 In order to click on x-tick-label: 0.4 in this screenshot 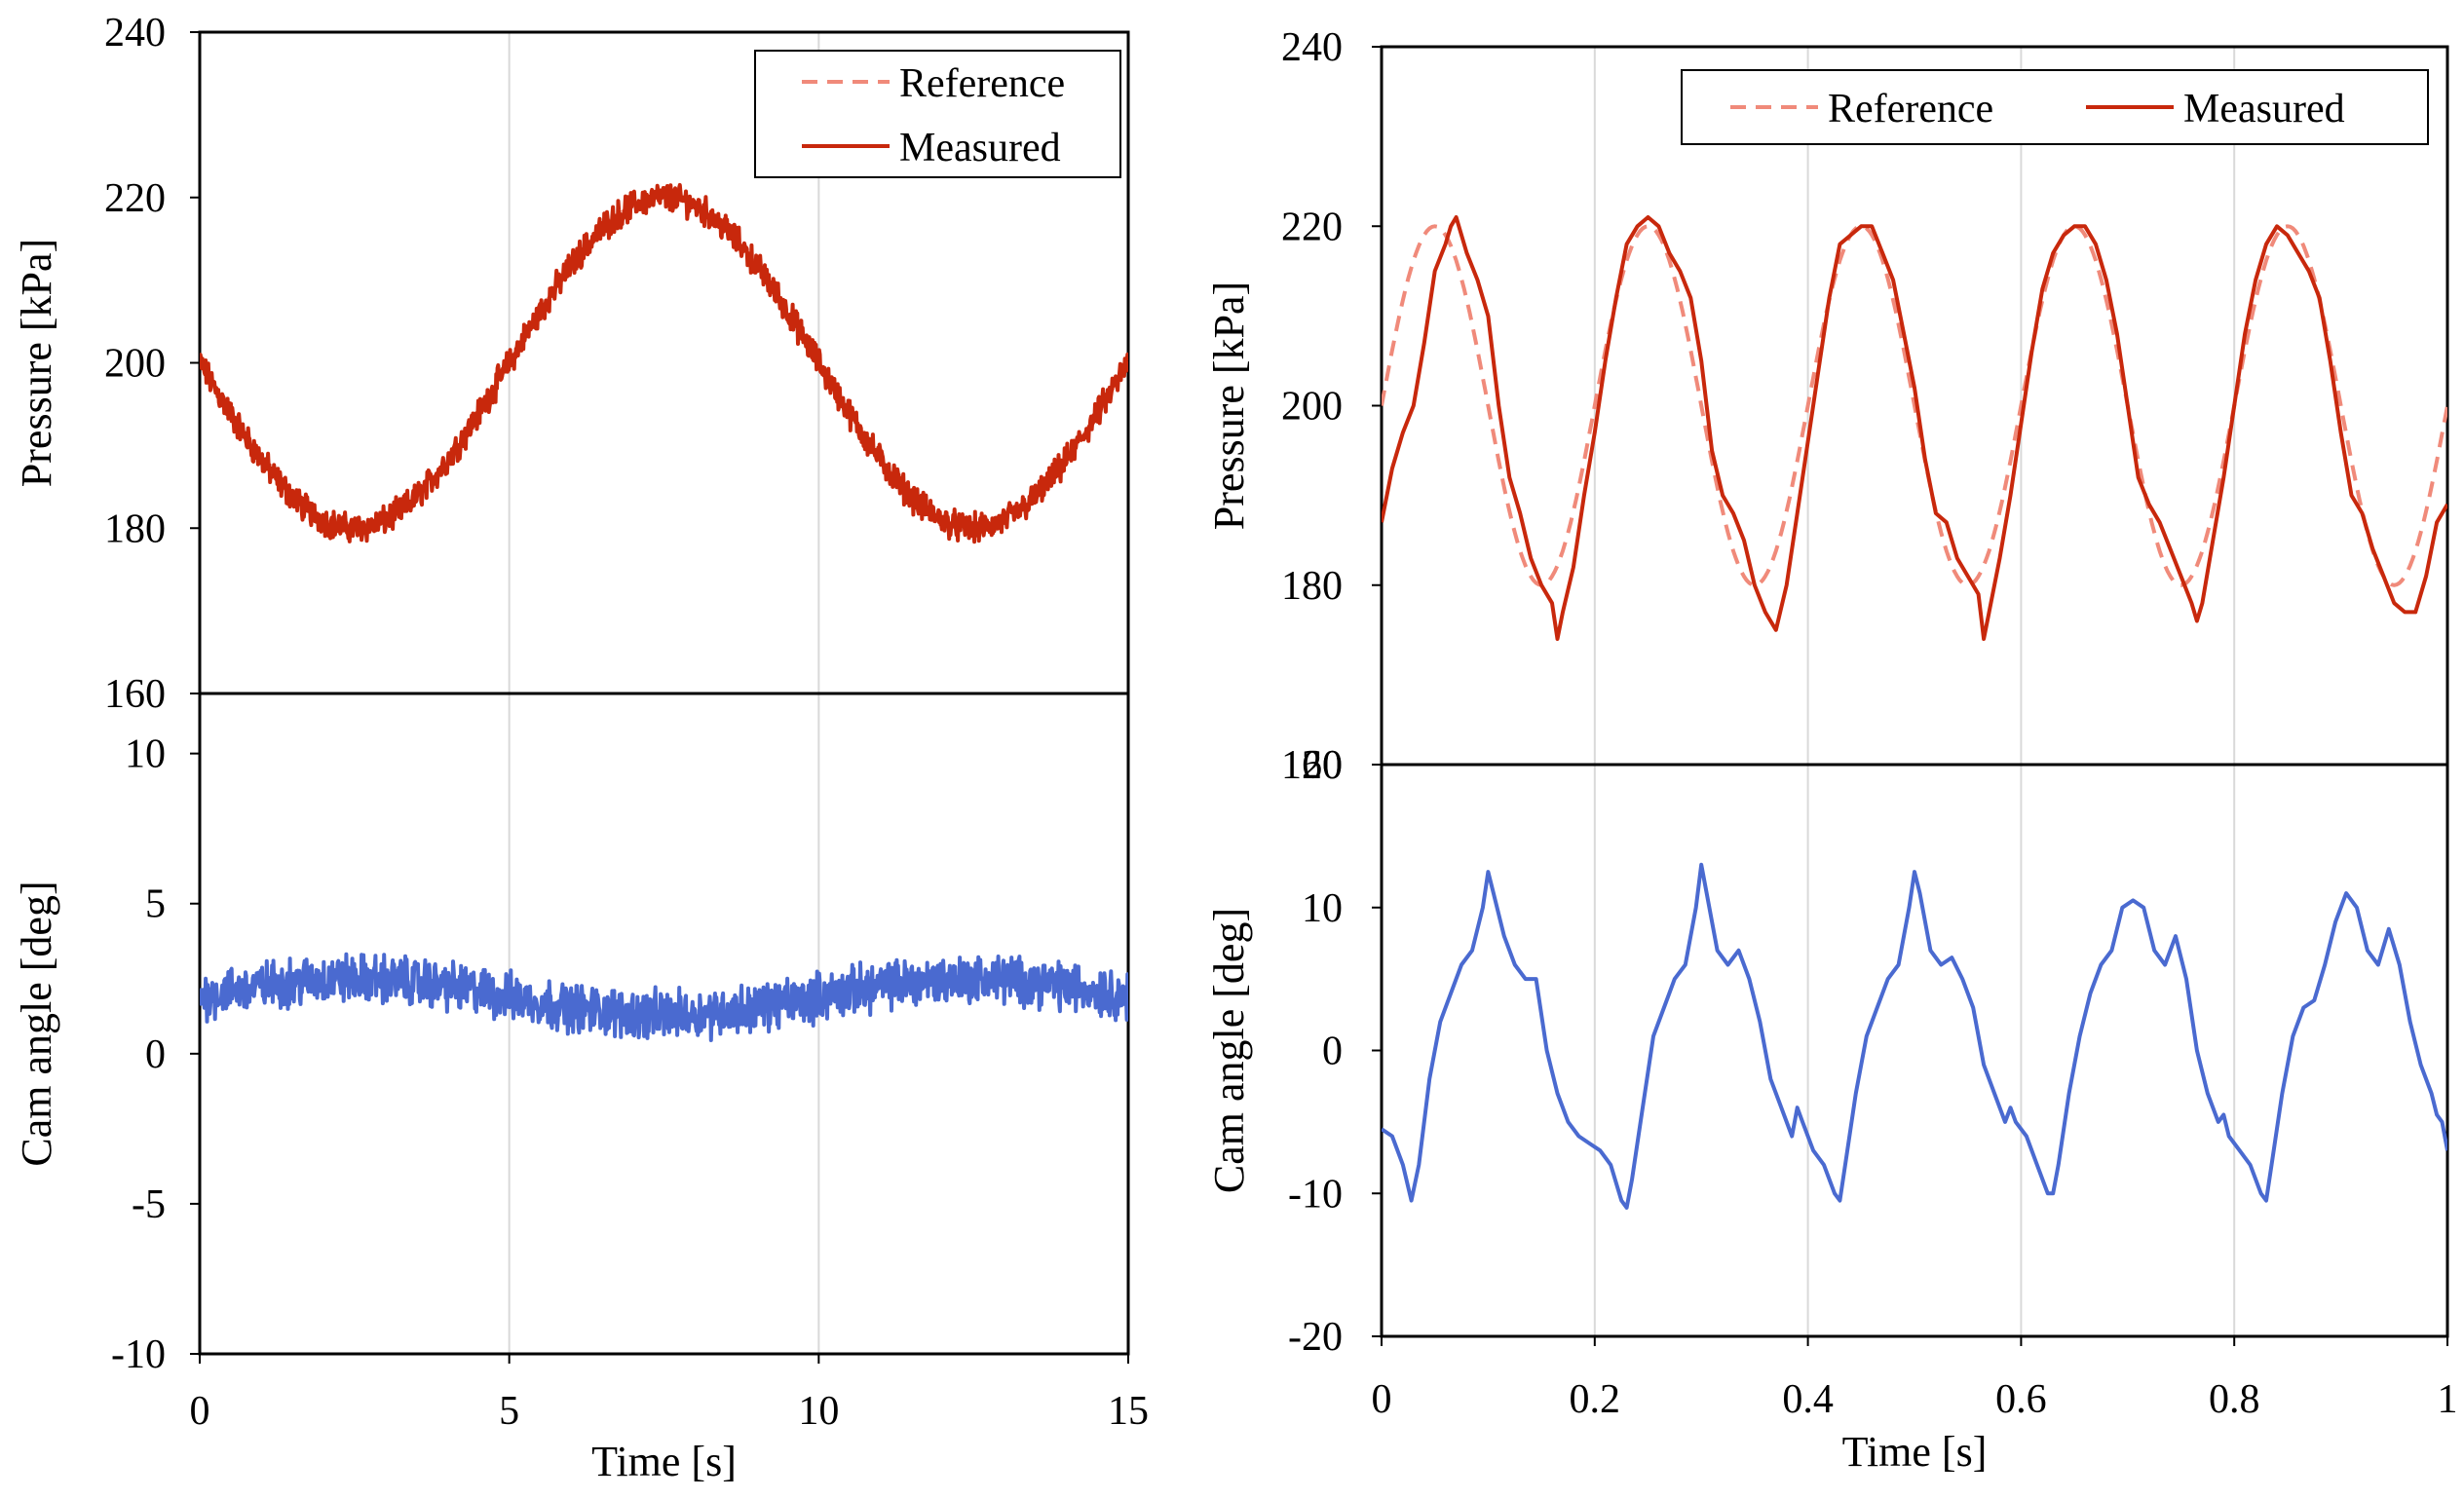, I will do `click(1808, 1399)`.